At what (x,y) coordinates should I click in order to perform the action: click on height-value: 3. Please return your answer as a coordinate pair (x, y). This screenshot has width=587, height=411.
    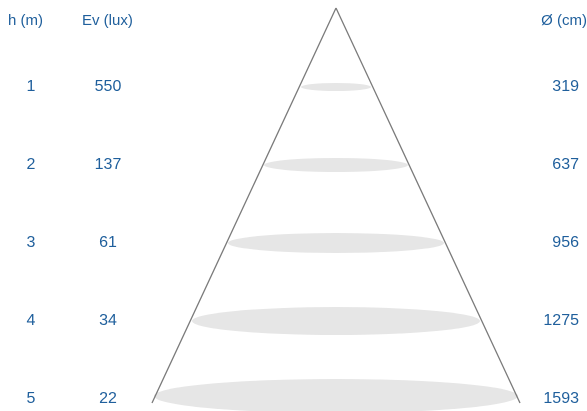
    Looking at the image, I should click on (31, 242).